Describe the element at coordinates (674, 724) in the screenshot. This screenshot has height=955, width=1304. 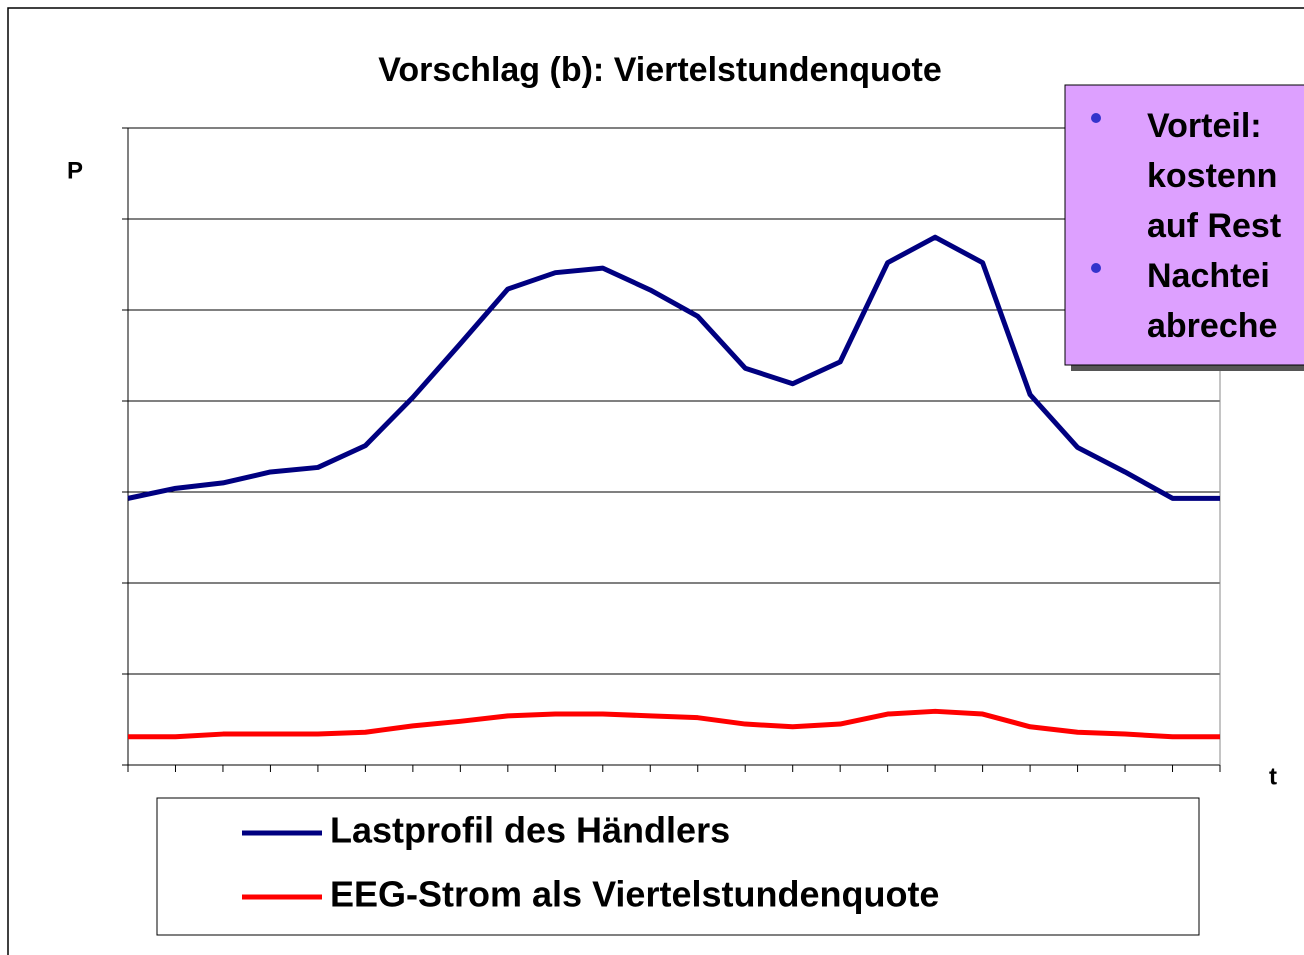
I see `series-line` at that location.